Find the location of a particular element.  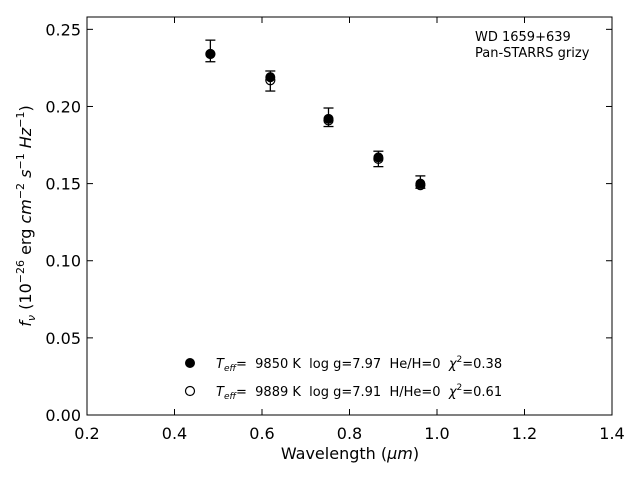

legend-entry-1: Teff= 9850 K log g=7.97 He/H=0 χ2=0.38 is located at coordinates (359, 364).